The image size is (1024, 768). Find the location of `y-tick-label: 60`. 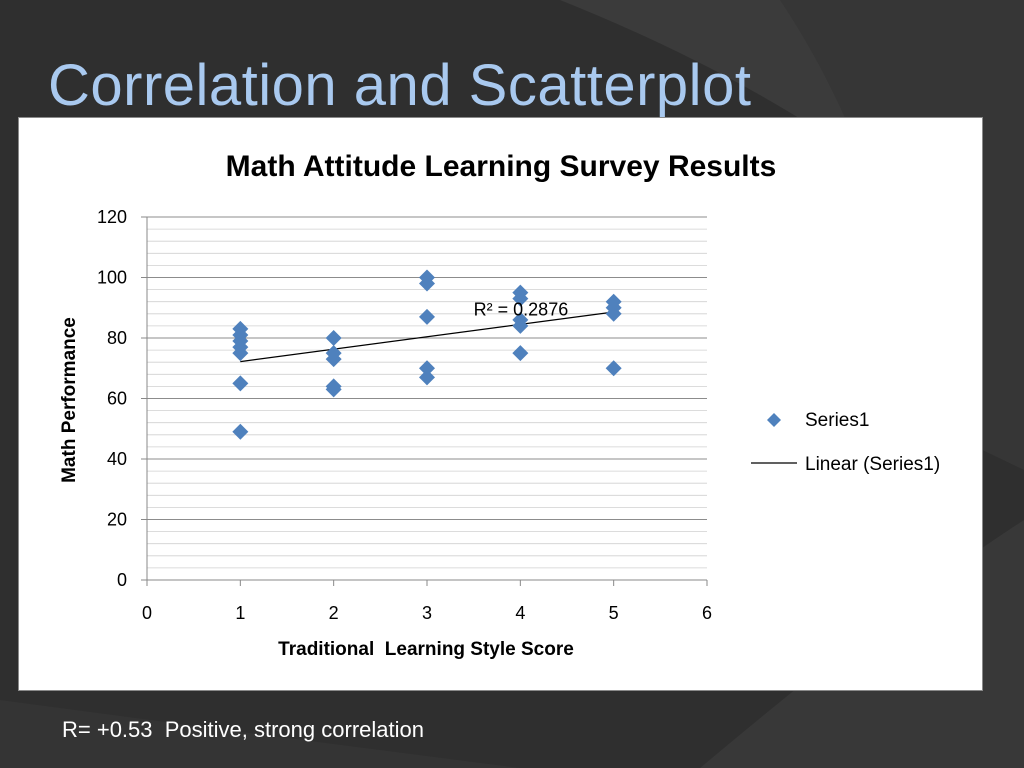

y-tick-label: 60 is located at coordinates (117, 399).